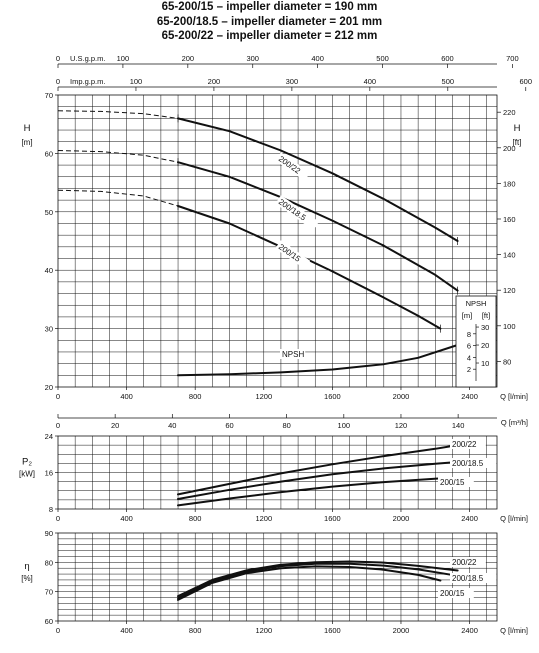 The image size is (539, 653). What do you see at coordinates (49, 473) in the screenshot?
I see `power-y-tick-label: 16` at bounding box center [49, 473].